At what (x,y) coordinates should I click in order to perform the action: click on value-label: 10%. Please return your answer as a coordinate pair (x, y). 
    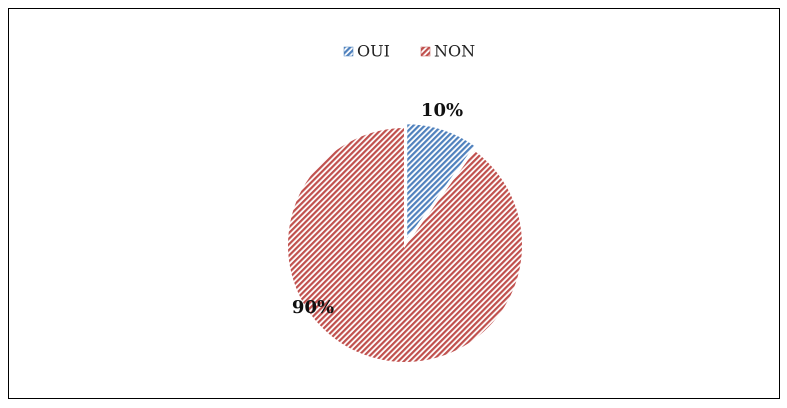
    Looking at the image, I should click on (442, 110).